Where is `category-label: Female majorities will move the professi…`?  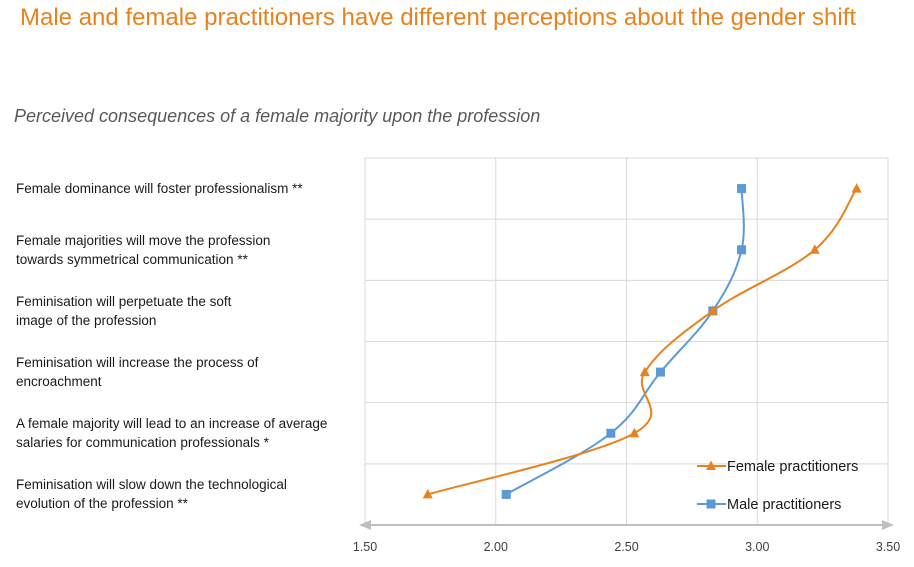
category-label: Female majorities will move the professi… is located at coordinates (191, 250).